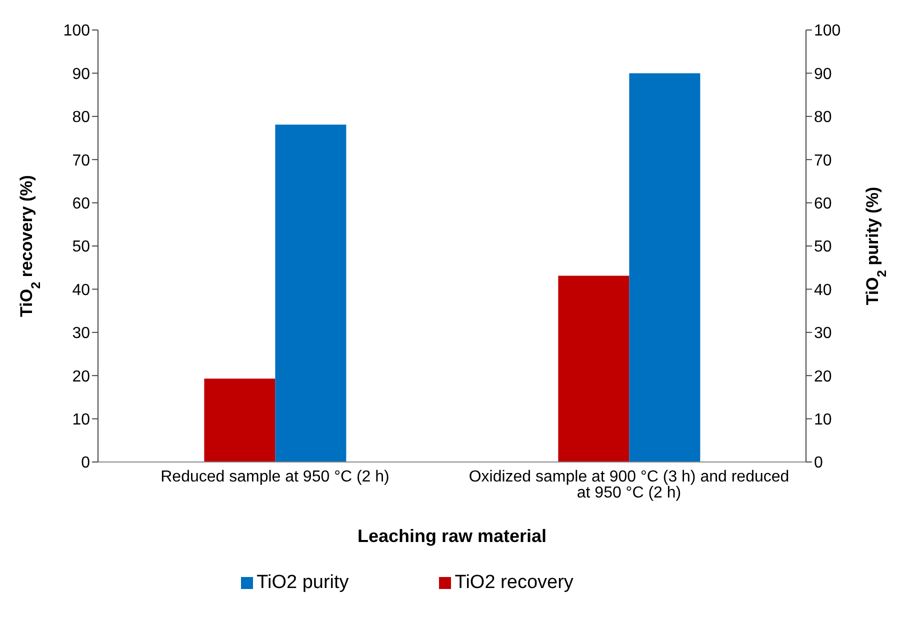 This screenshot has width=904, height=619. Describe the element at coordinates (827, 31) in the screenshot. I see `y2-tick-label: 100` at that location.